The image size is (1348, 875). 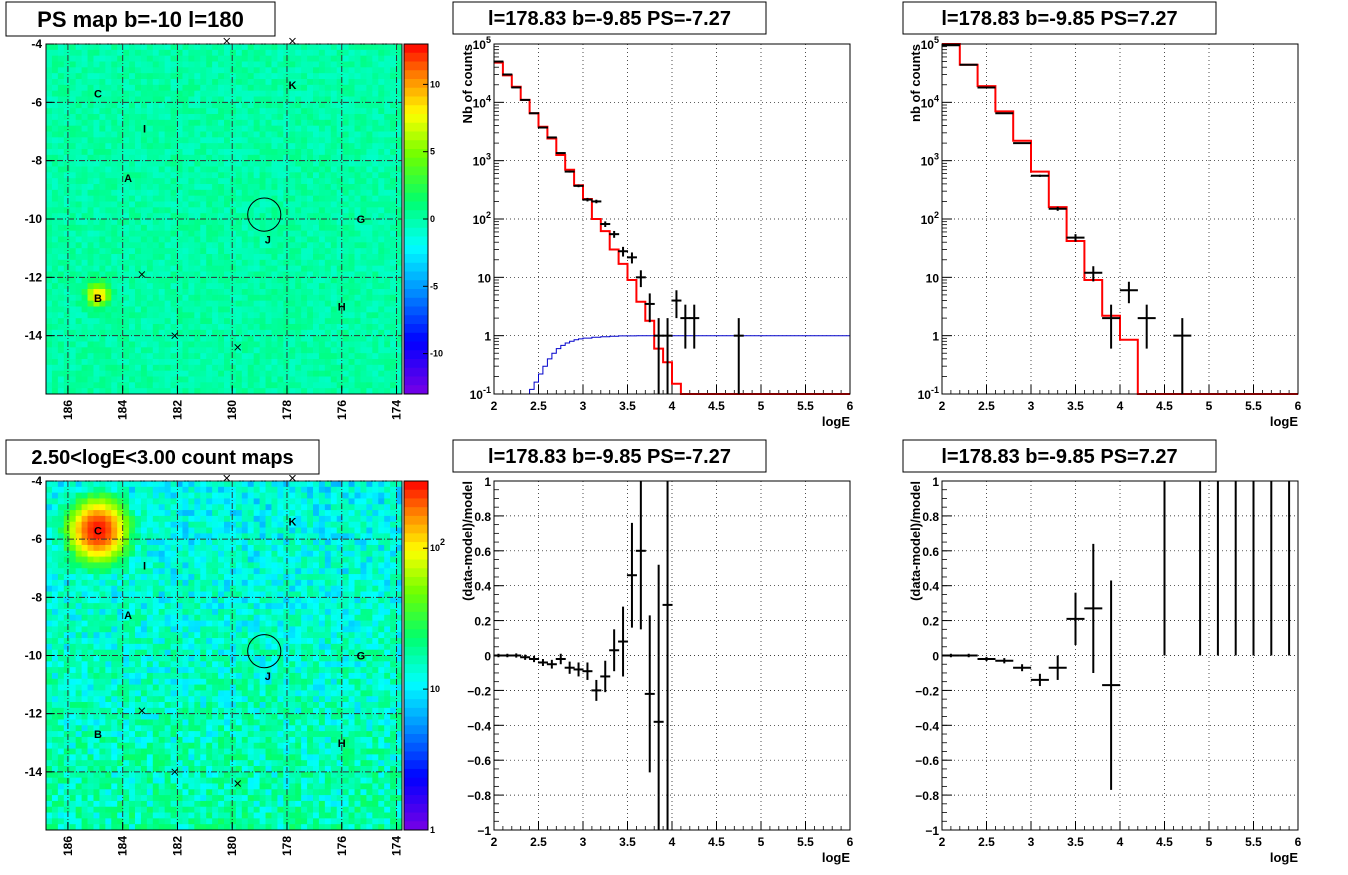 I want to click on plot-frame, so click(x=672, y=219).